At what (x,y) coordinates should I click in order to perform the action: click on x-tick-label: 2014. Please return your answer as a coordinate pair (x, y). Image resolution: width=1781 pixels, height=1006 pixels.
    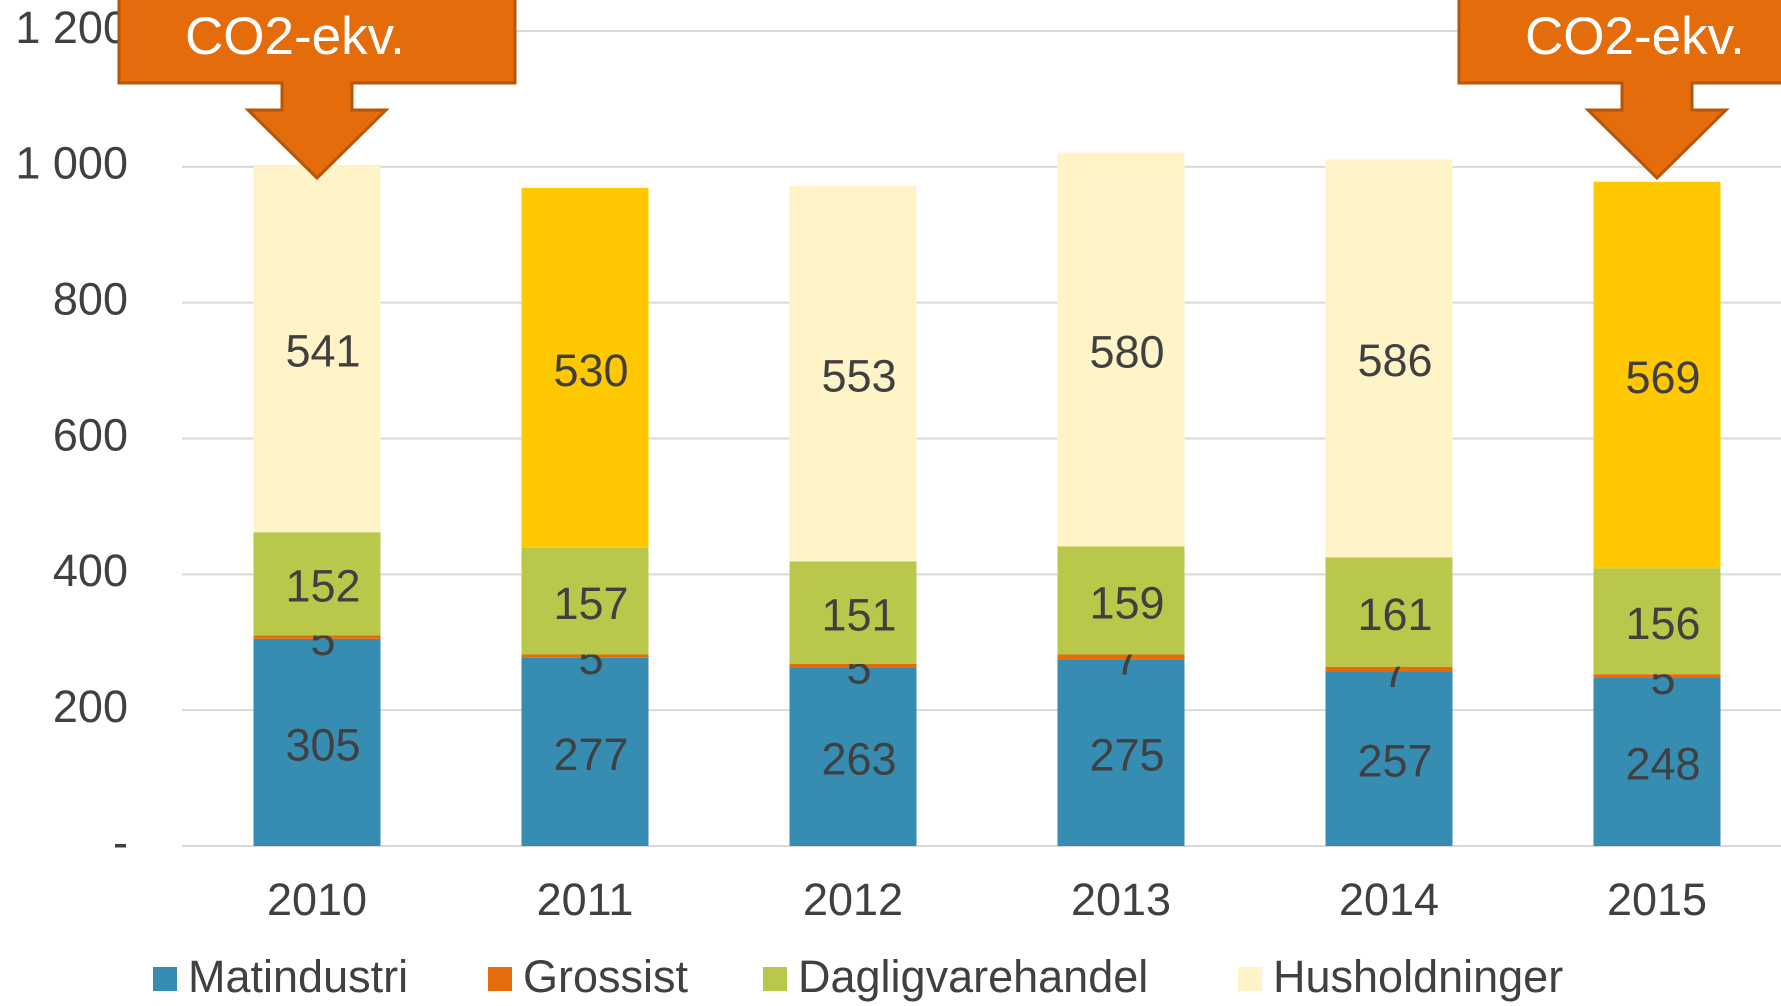
    Looking at the image, I should click on (1389, 899).